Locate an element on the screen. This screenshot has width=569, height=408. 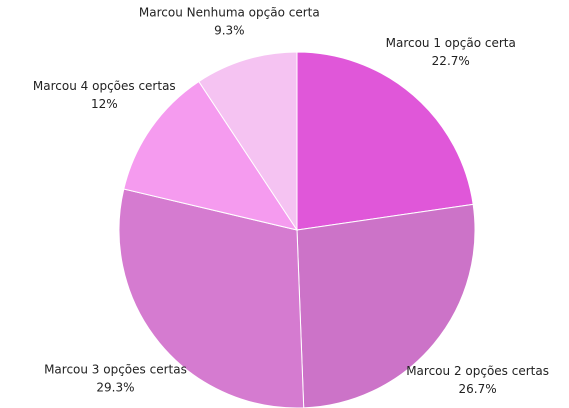
slice-label: Marcou 1 opção certa is located at coordinates (451, 43).